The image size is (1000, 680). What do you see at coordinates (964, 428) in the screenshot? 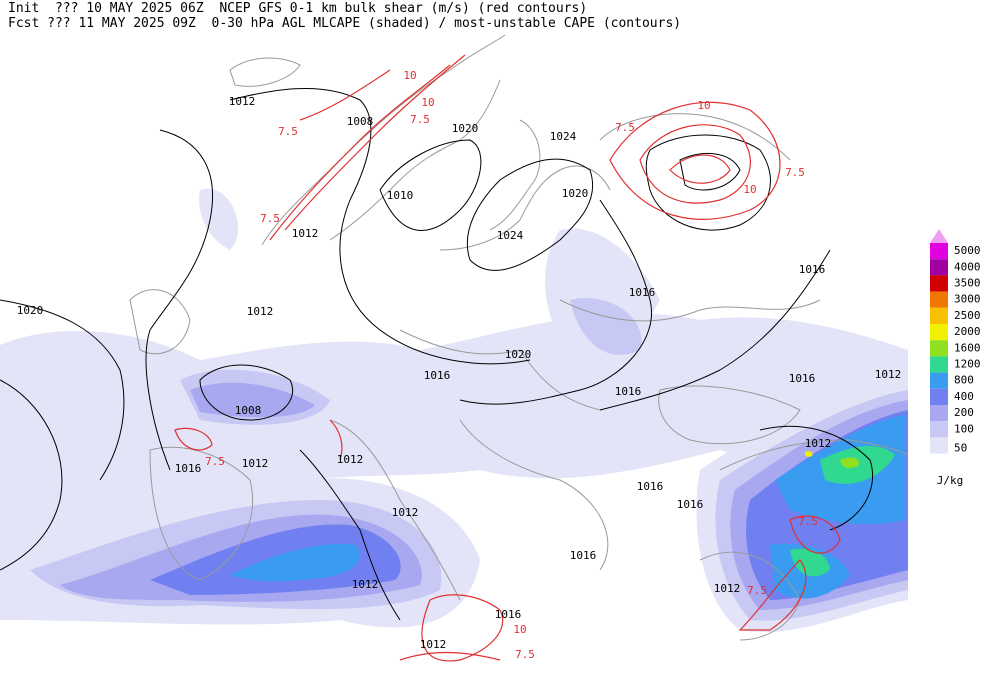
I see `legend-label: 100` at bounding box center [964, 428].